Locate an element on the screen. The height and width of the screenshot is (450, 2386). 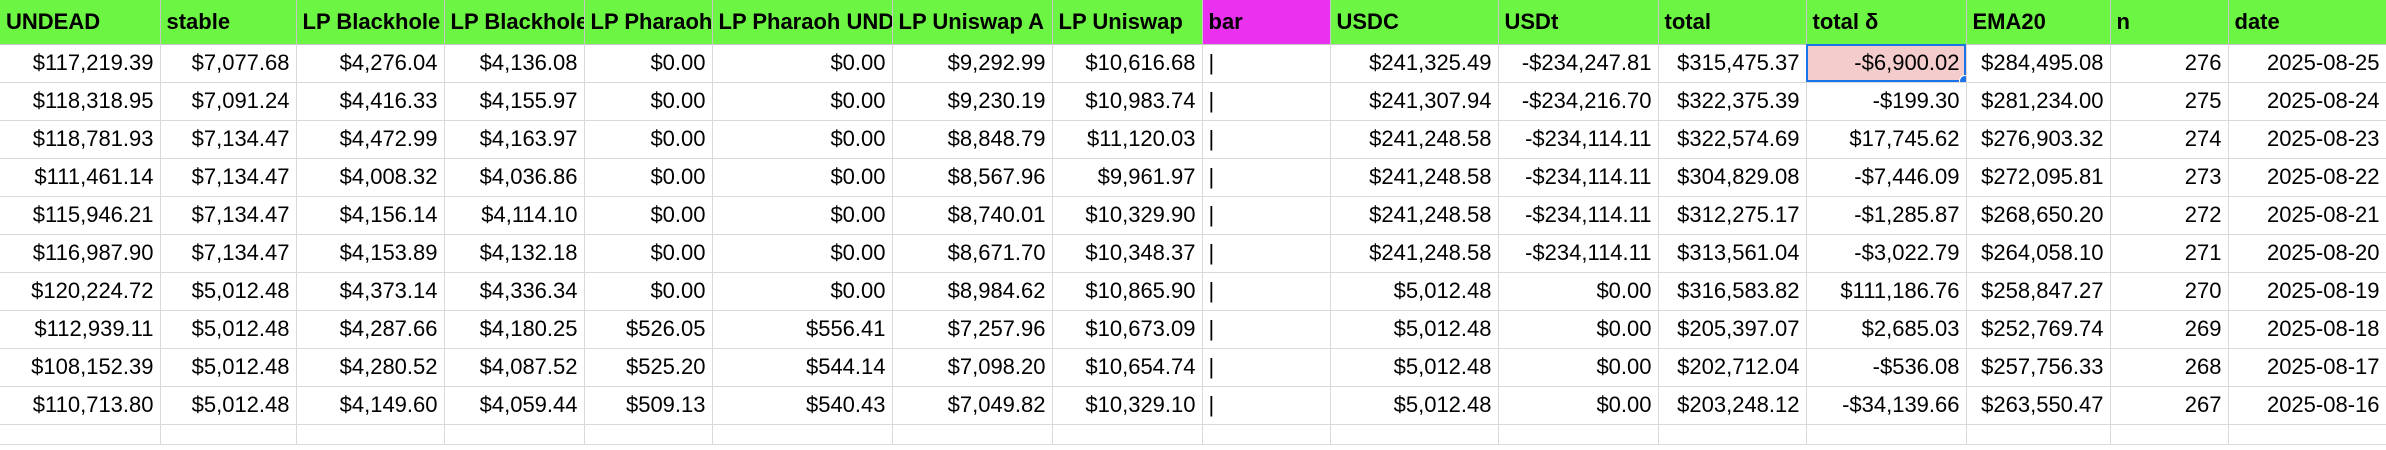
table-cell: 274 is located at coordinates (2169, 139).